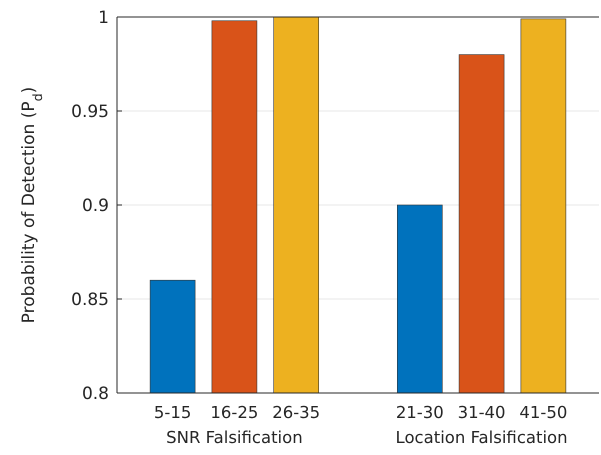  I want to click on y-tick-label: 1, so click(103, 18).